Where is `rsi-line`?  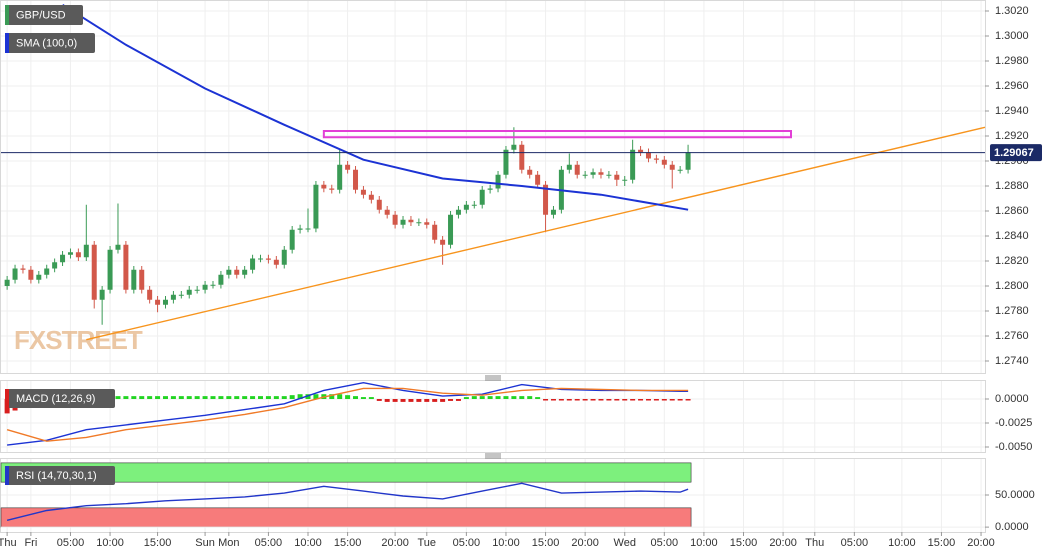
rsi-line is located at coordinates (347, 501).